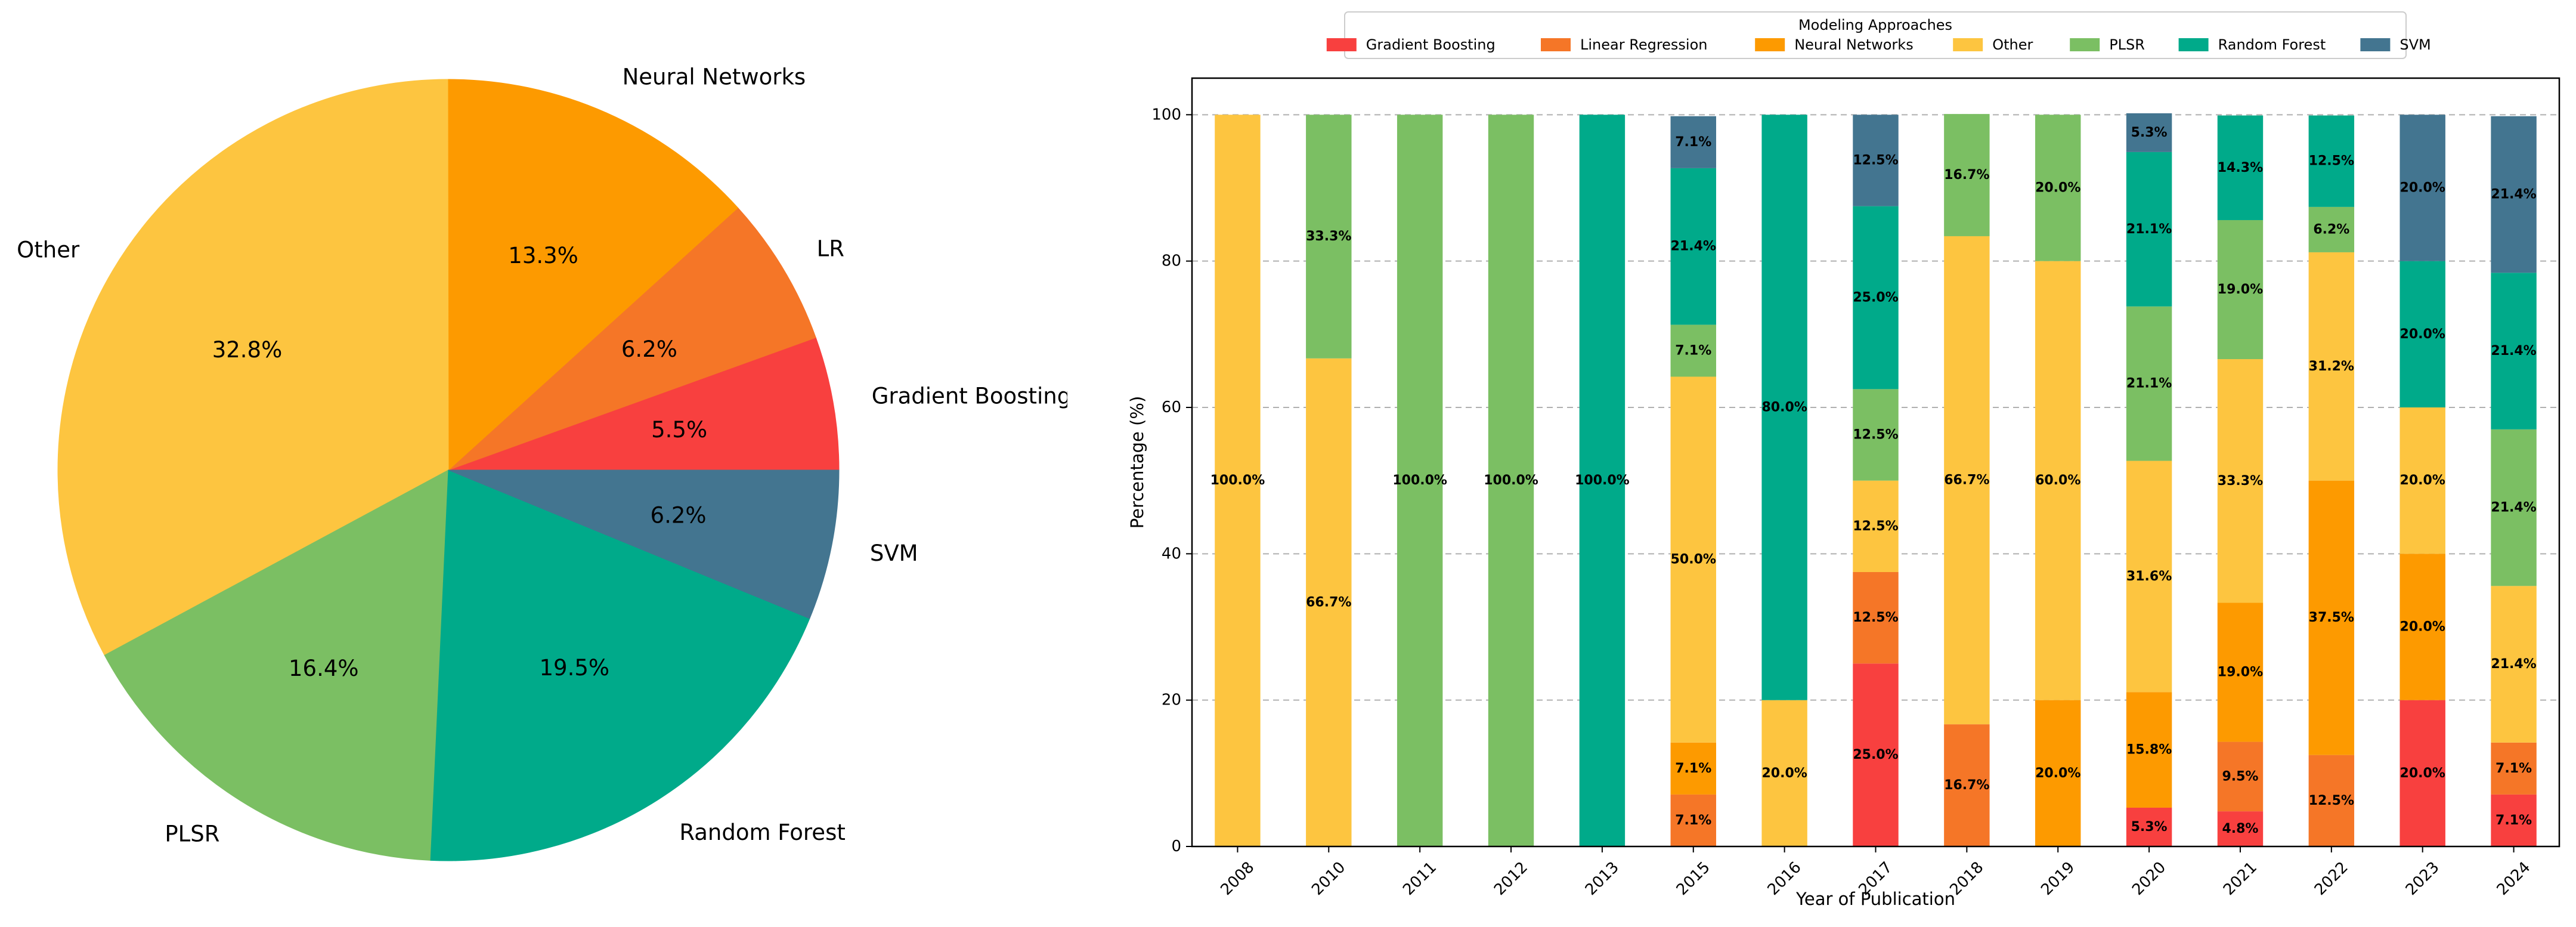  I want to click on y-tick-label-0: 0, so click(1176, 847).